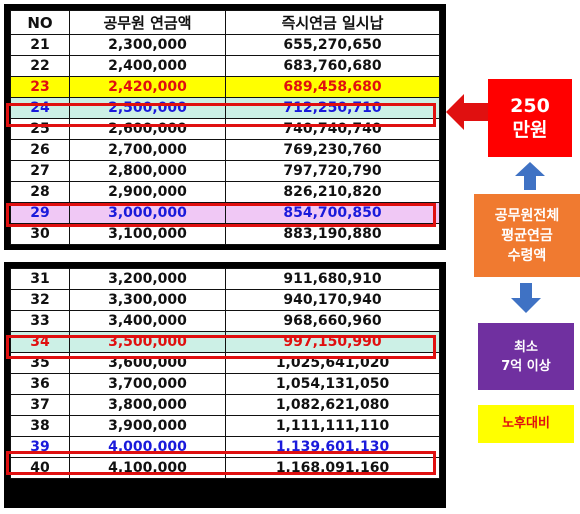  Describe the element at coordinates (225, 321) in the screenshot. I see `table-row: 33 3,400,000 968,660,960` at that location.